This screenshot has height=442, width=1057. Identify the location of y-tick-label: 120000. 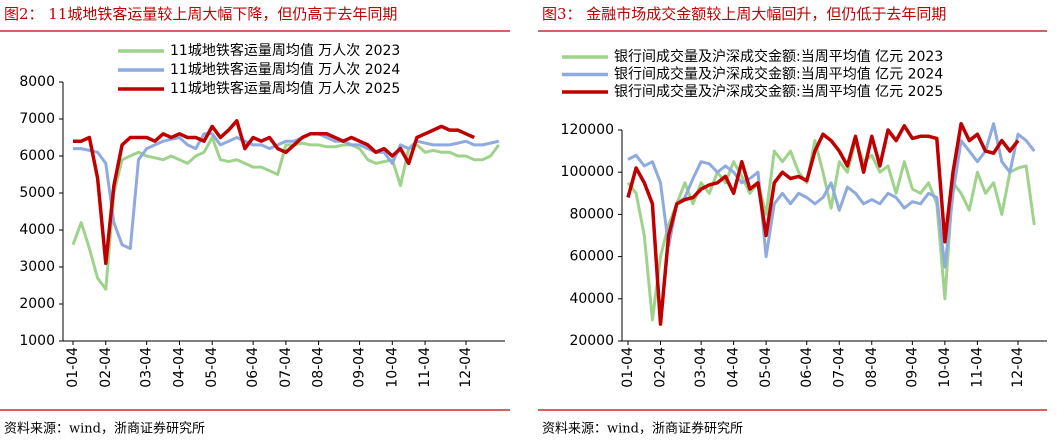
(587, 130).